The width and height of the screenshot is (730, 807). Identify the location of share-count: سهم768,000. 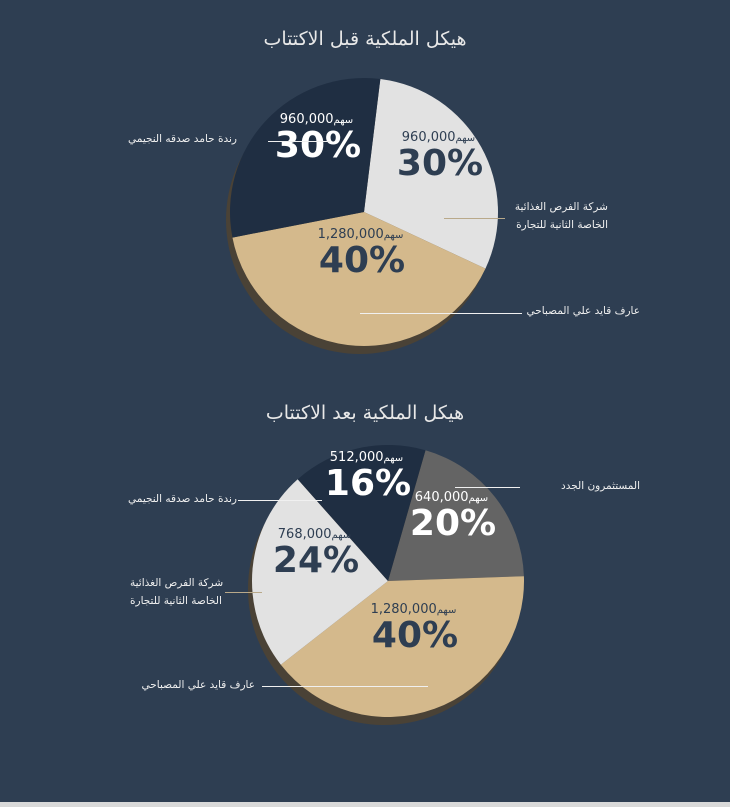
(316, 534).